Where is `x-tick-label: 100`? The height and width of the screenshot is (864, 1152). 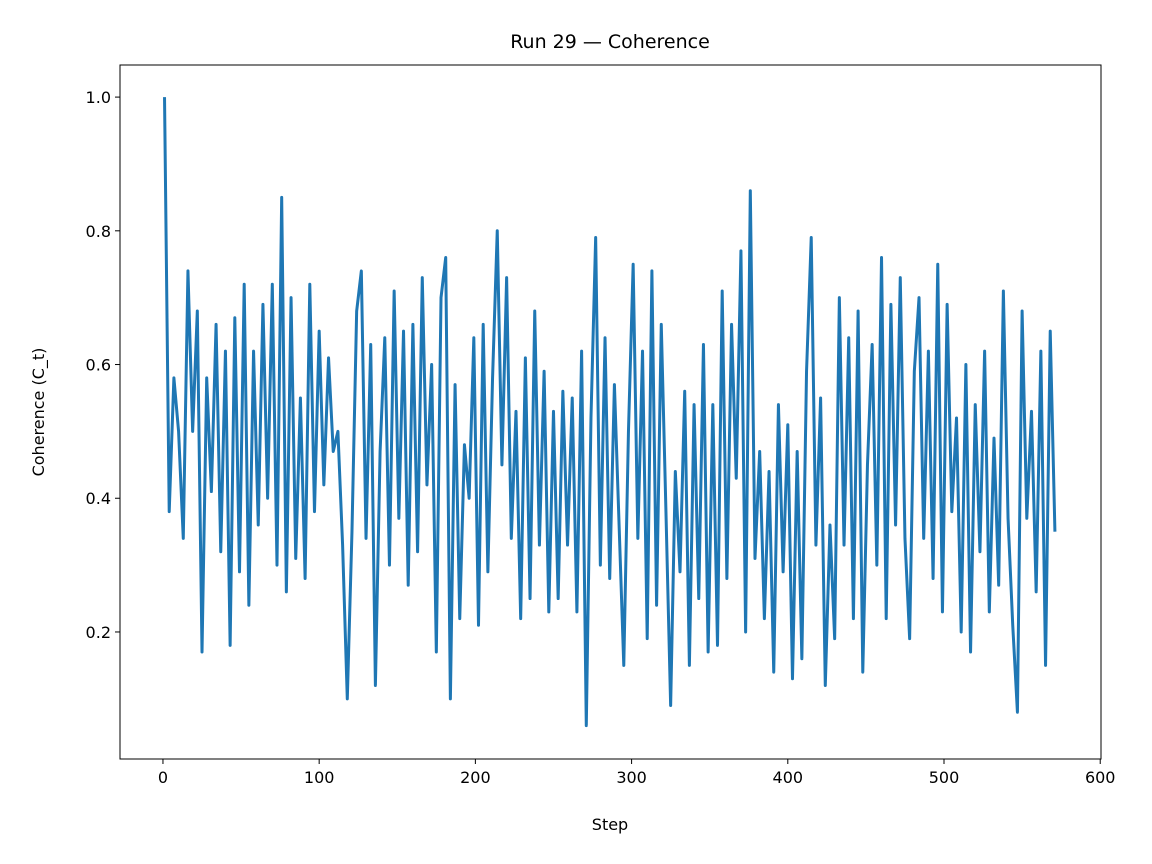
x-tick-label: 100 is located at coordinates (319, 777).